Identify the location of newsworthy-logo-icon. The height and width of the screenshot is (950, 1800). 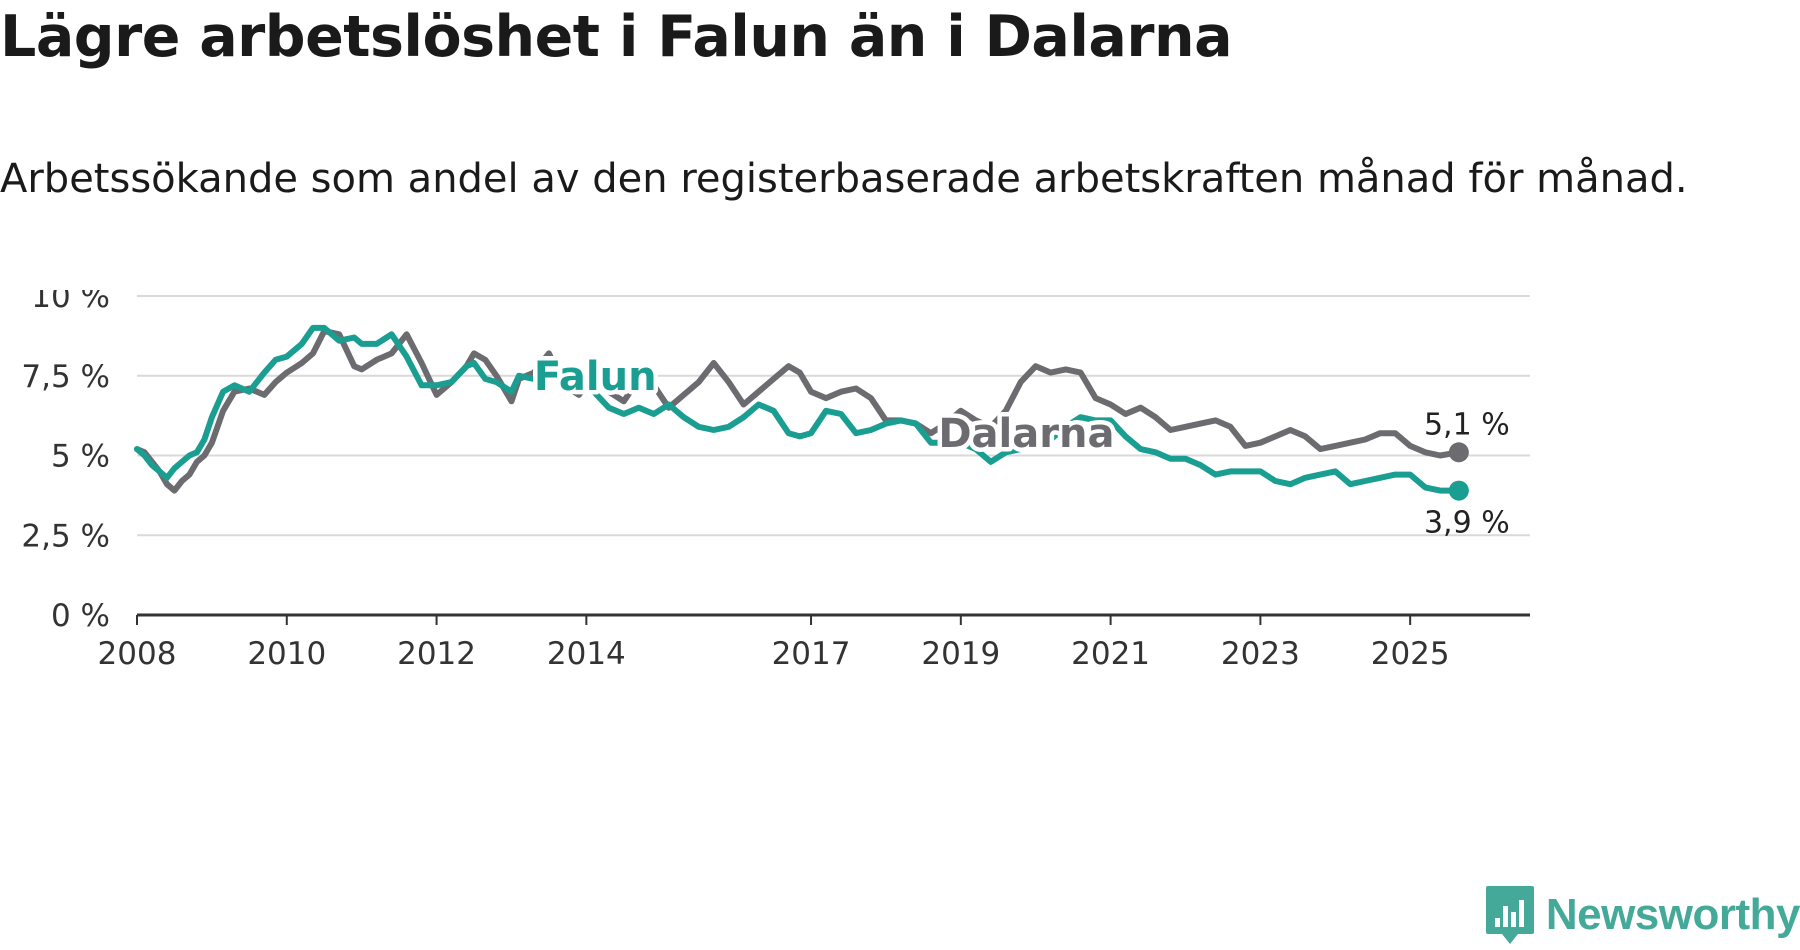
(1509, 915).